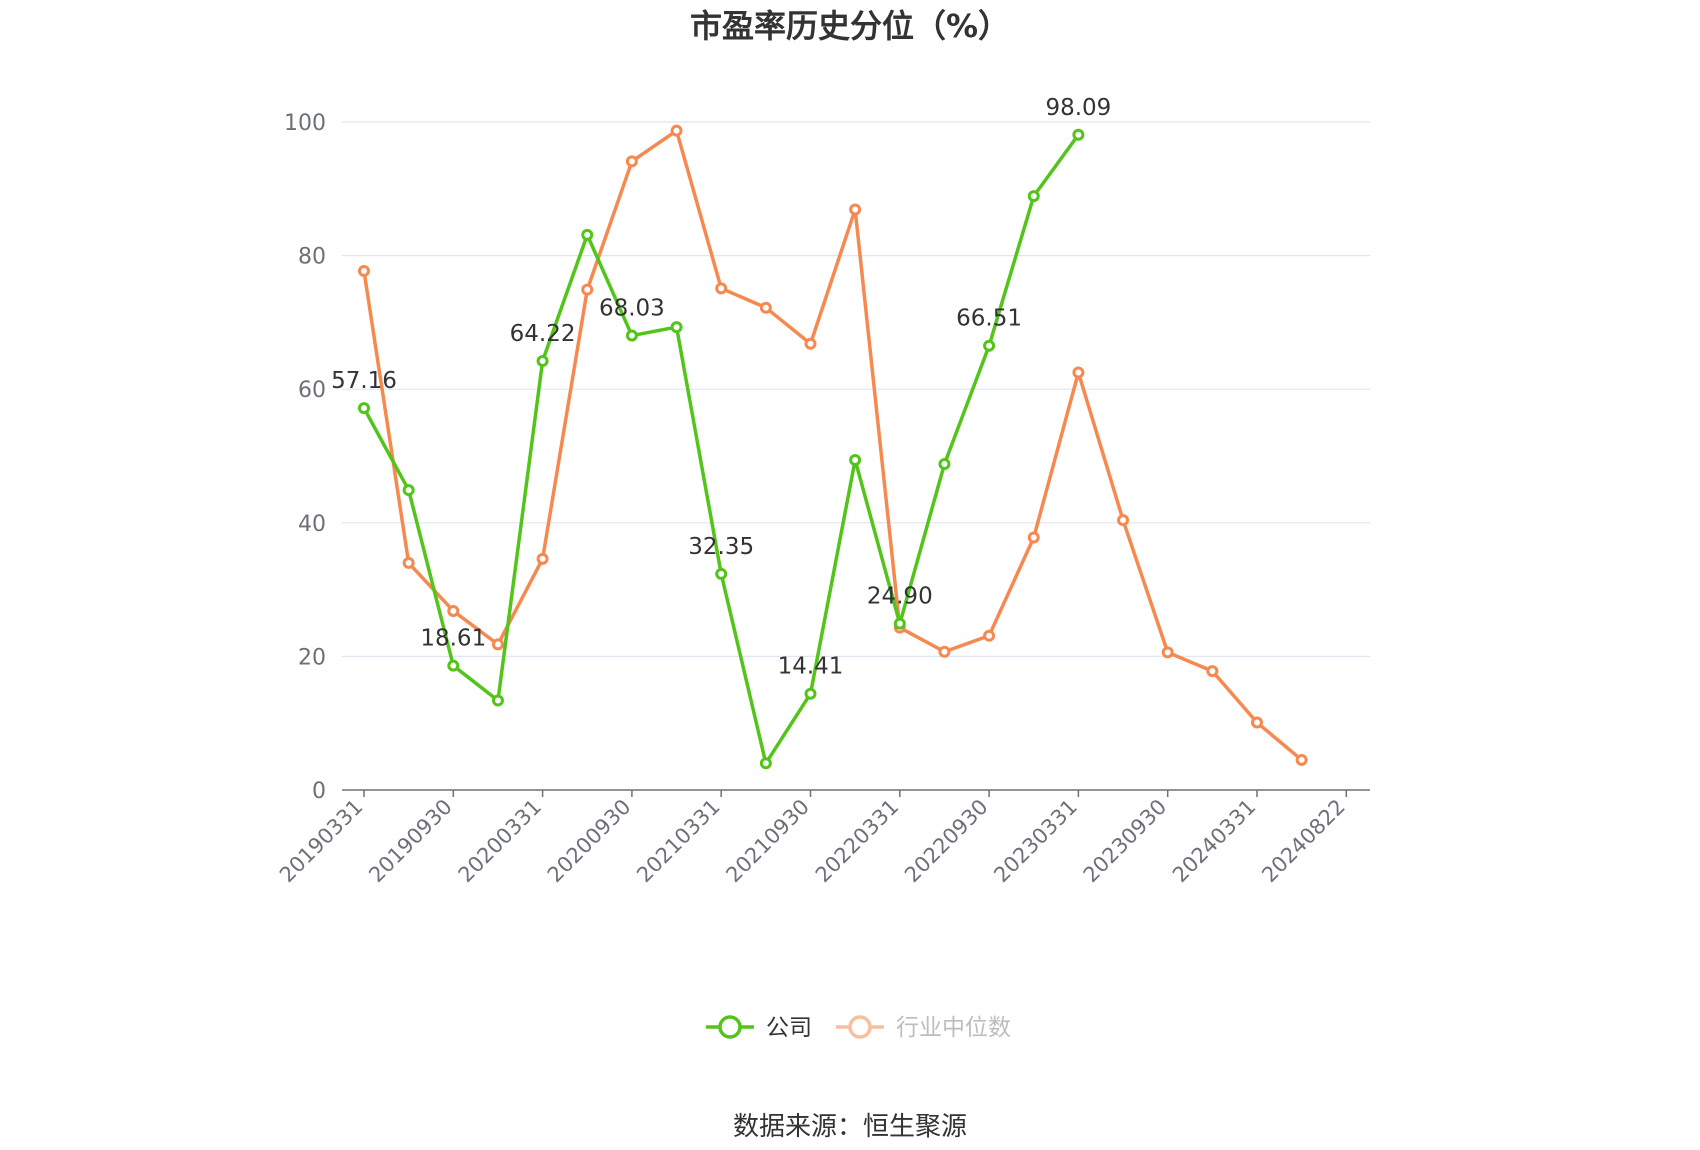 Image resolution: width=1700 pixels, height=1150 pixels. Describe the element at coordinates (312, 657) in the screenshot. I see `y-tick-label: 20` at that location.